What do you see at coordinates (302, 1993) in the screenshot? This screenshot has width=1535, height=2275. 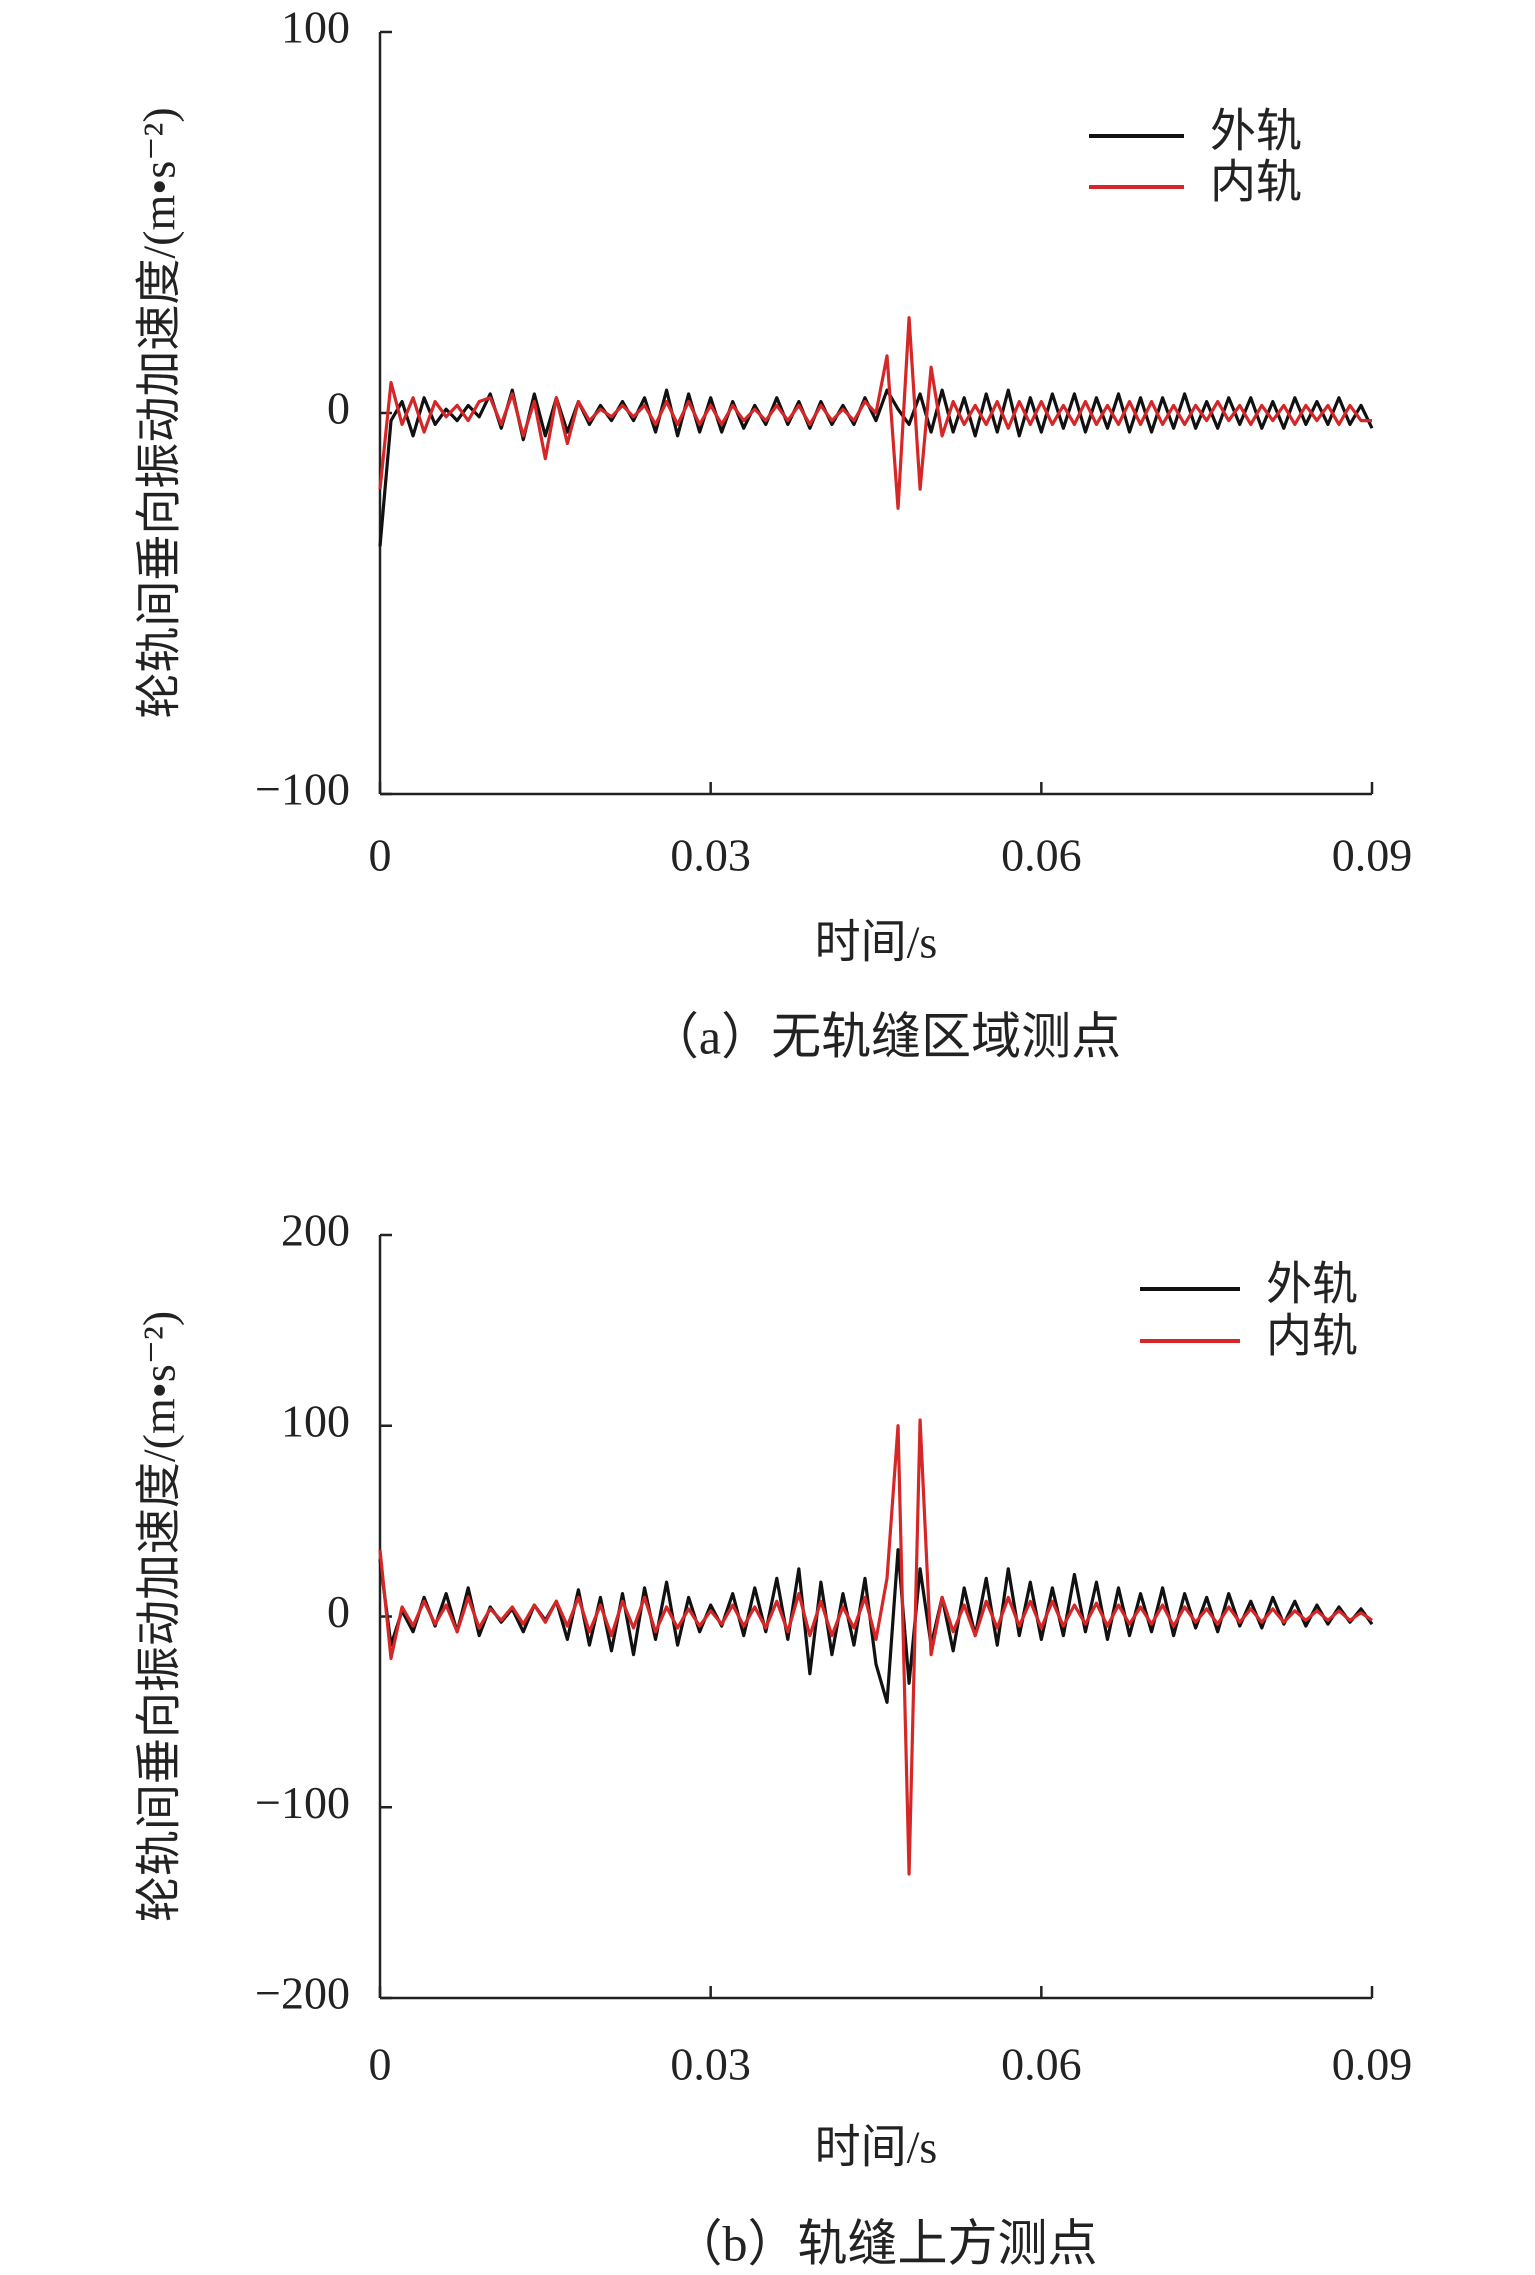 I see `y-tick-label: −200` at bounding box center [302, 1993].